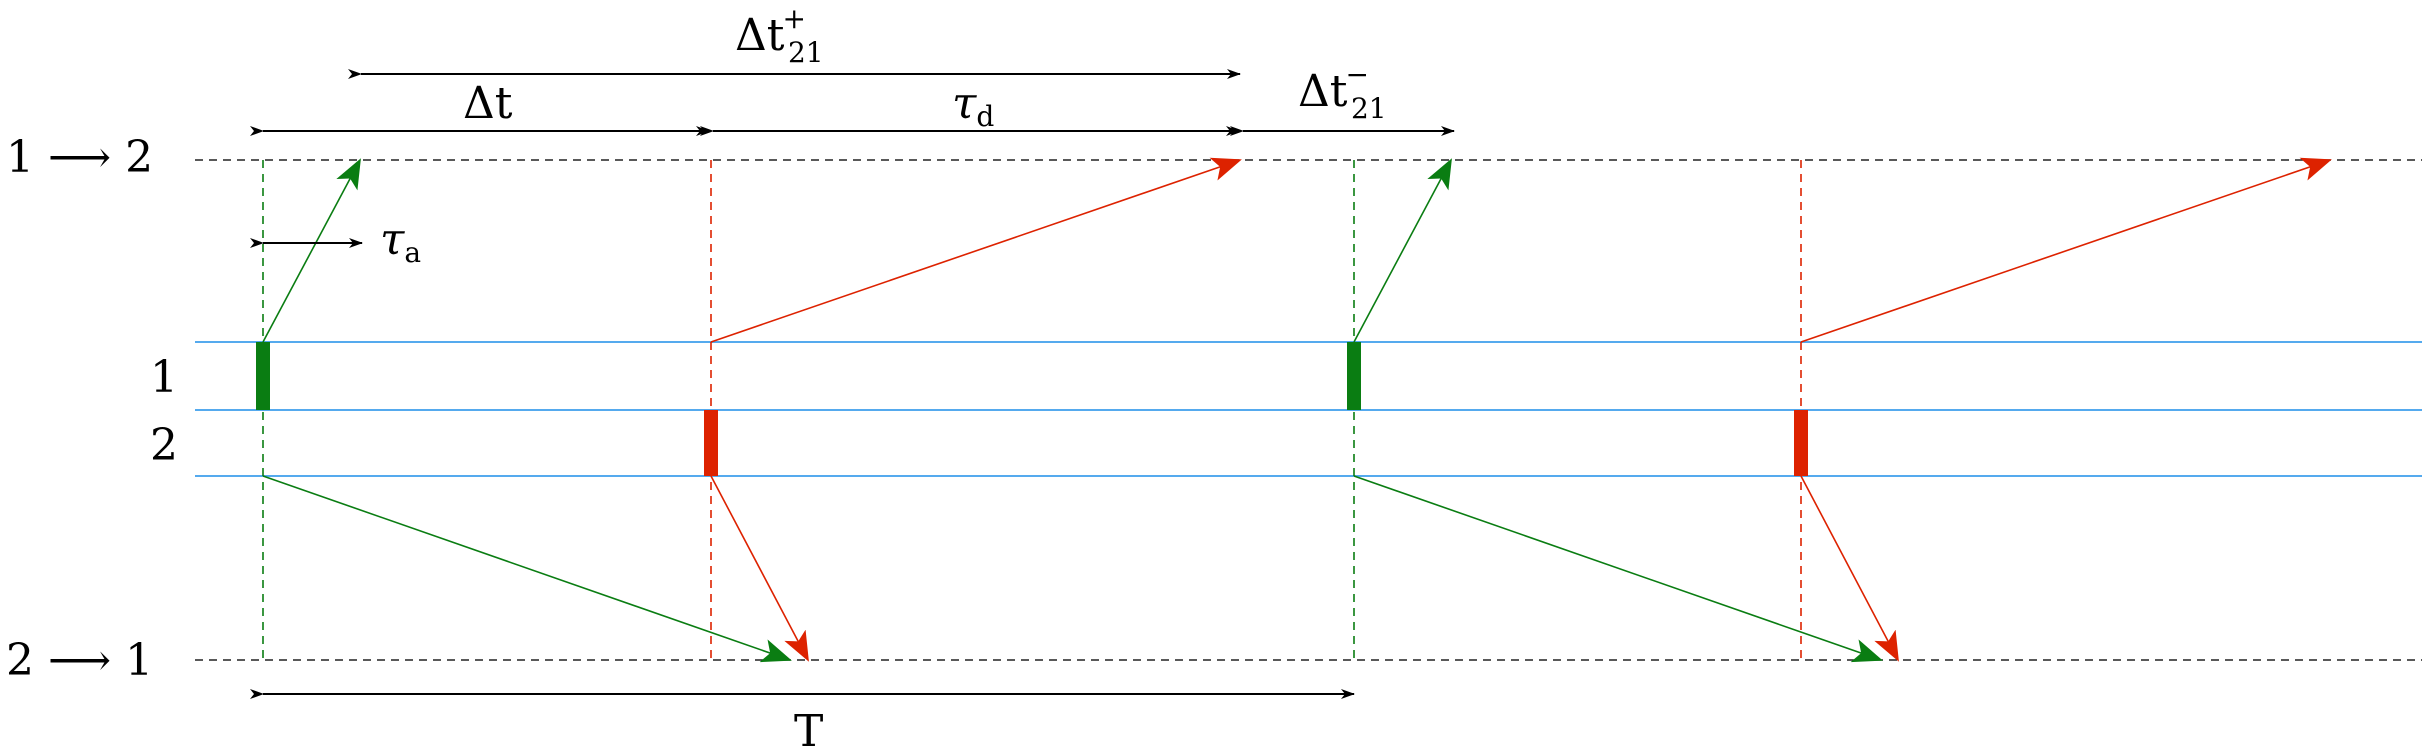 This screenshot has height=754, width=2422. I want to click on label-tau-a: τa, so click(400, 241).